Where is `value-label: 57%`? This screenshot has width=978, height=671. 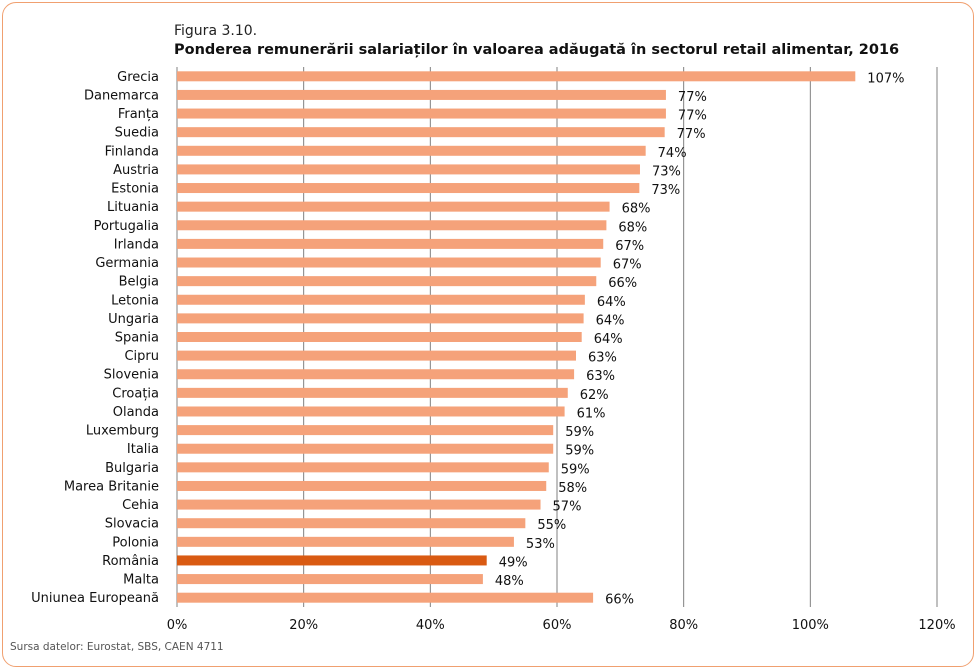 value-label: 57% is located at coordinates (567, 507).